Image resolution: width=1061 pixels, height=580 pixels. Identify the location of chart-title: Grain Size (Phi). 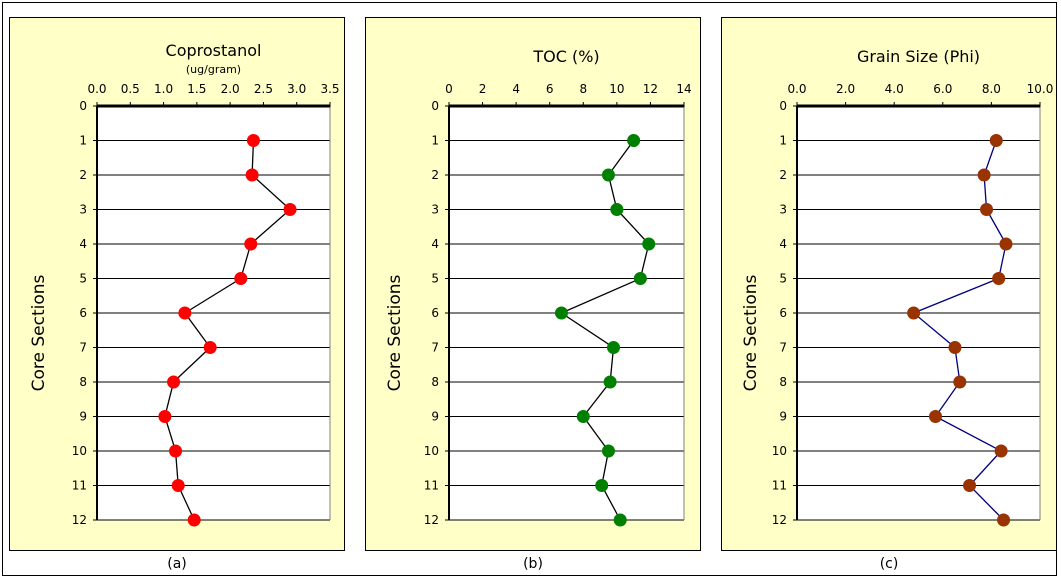
(918, 56).